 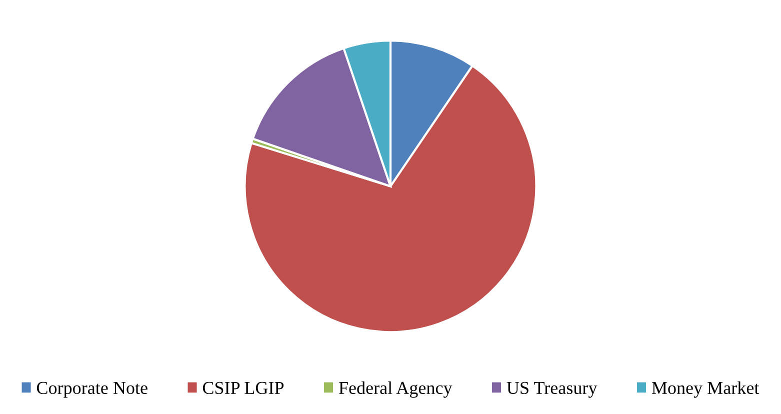 I want to click on legend-label: Federal Agency, so click(x=395, y=389).